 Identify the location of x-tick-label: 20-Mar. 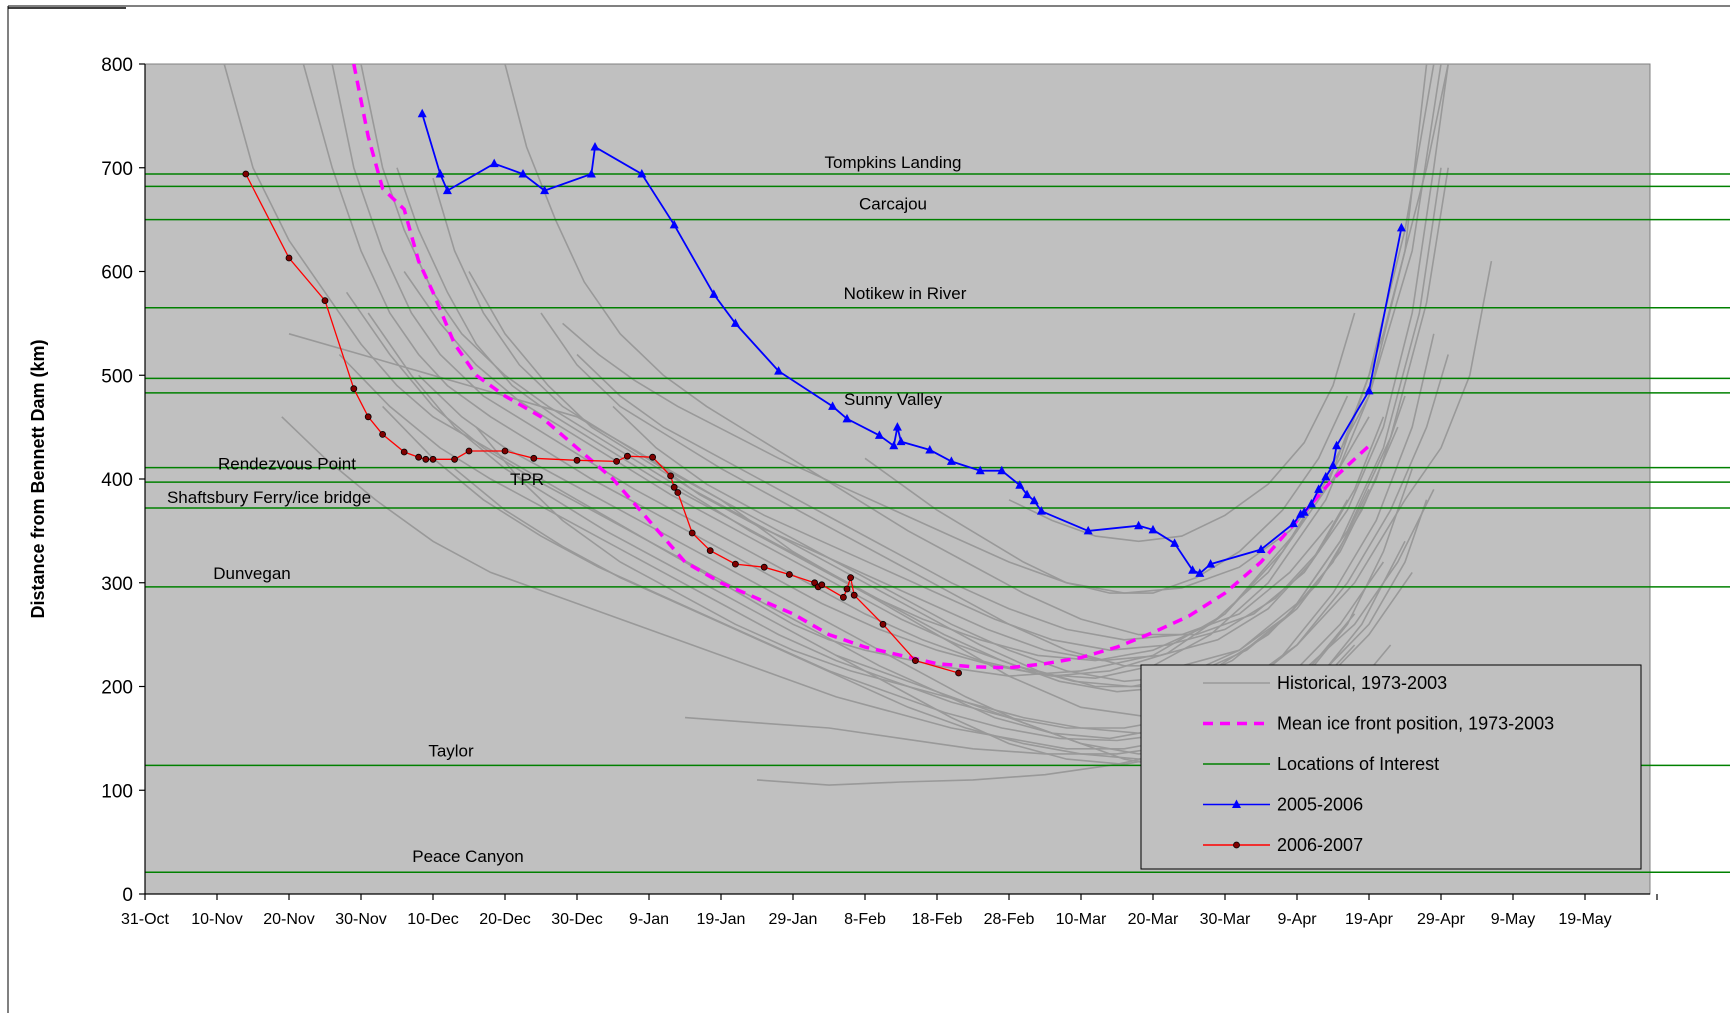
(1153, 919).